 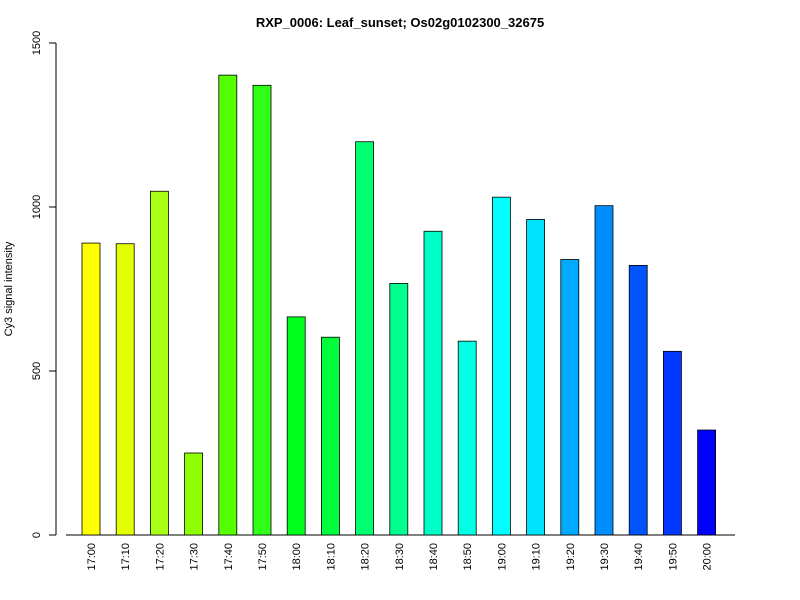 I want to click on x-tick-label: 17:50, so click(x=263, y=557).